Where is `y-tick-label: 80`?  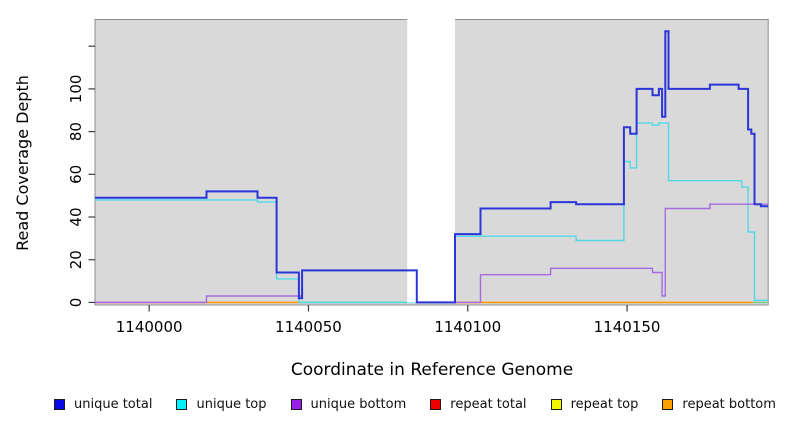
y-tick-label: 80 is located at coordinates (76, 131).